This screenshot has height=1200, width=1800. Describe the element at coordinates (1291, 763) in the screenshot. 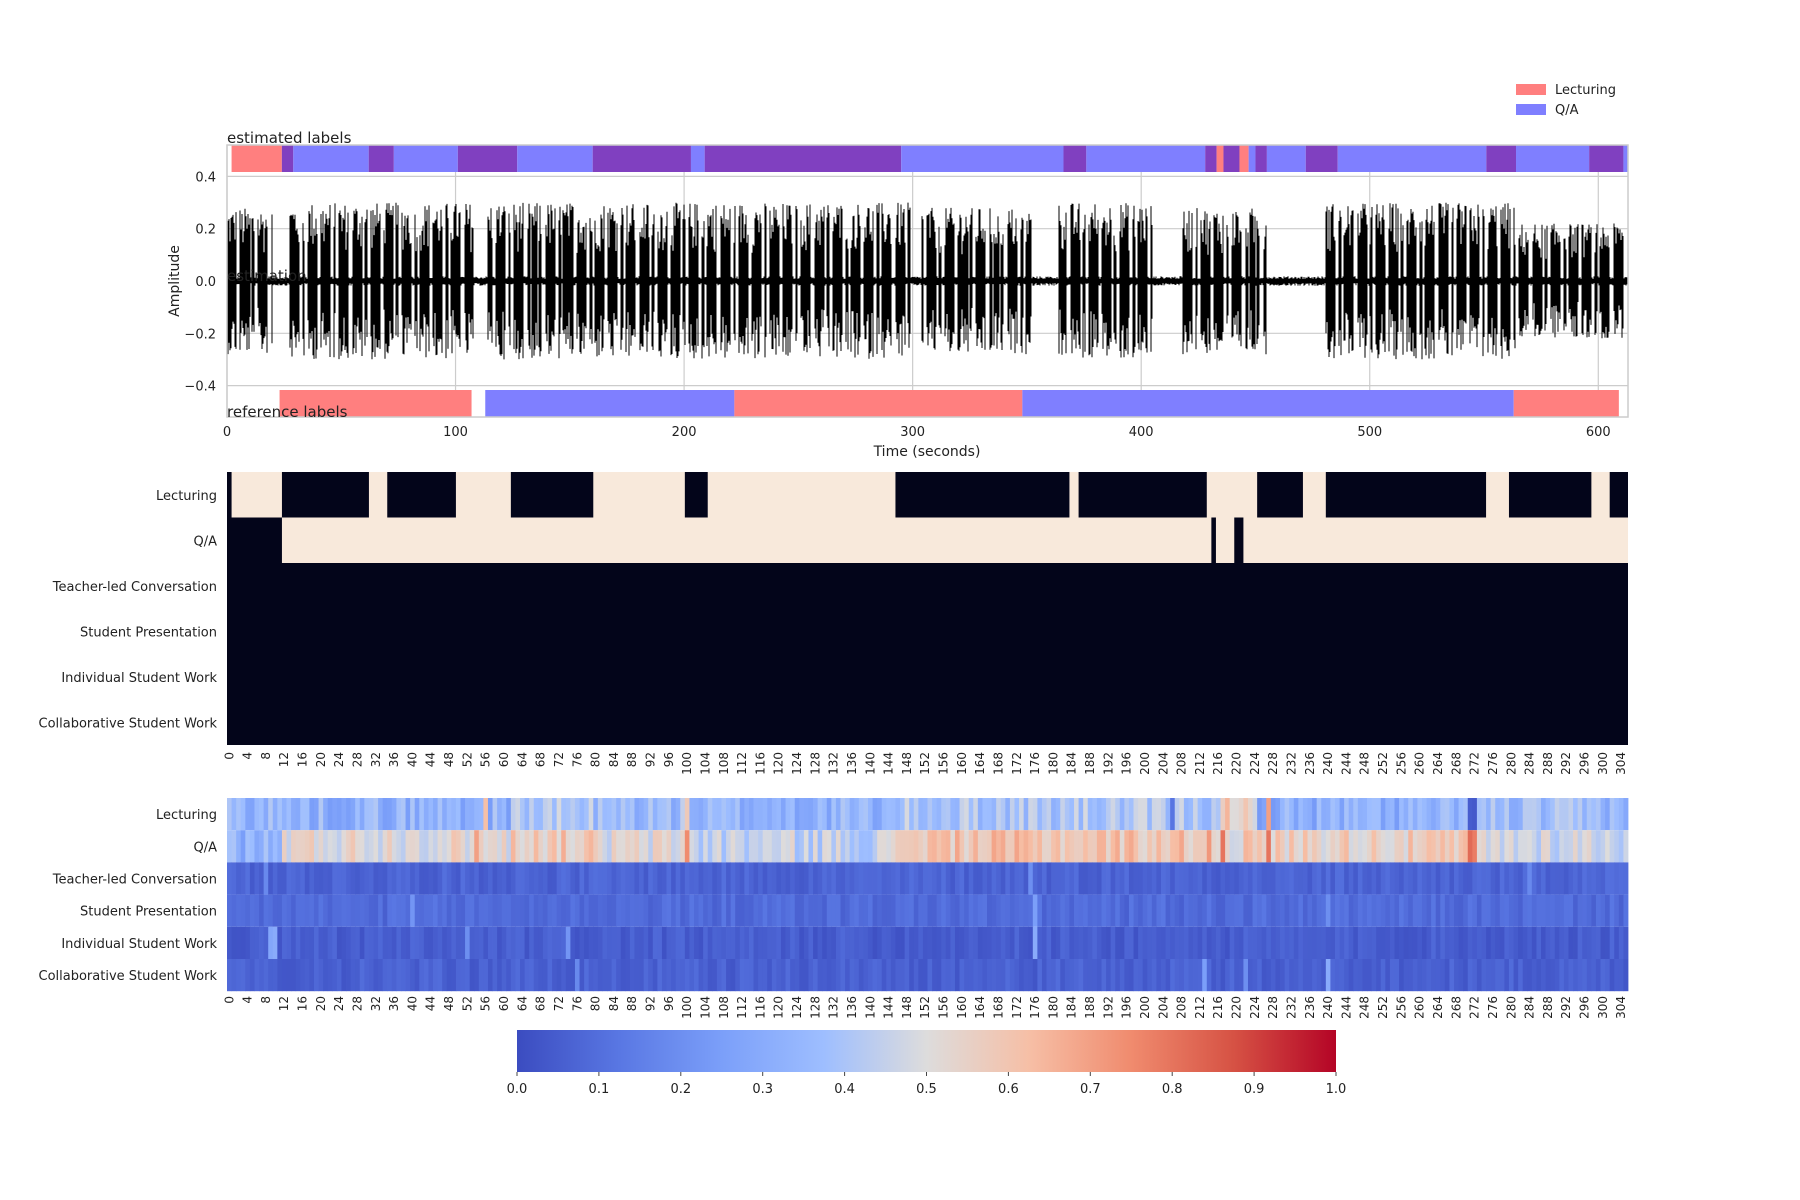

I see `x-tick-label: 232` at that location.